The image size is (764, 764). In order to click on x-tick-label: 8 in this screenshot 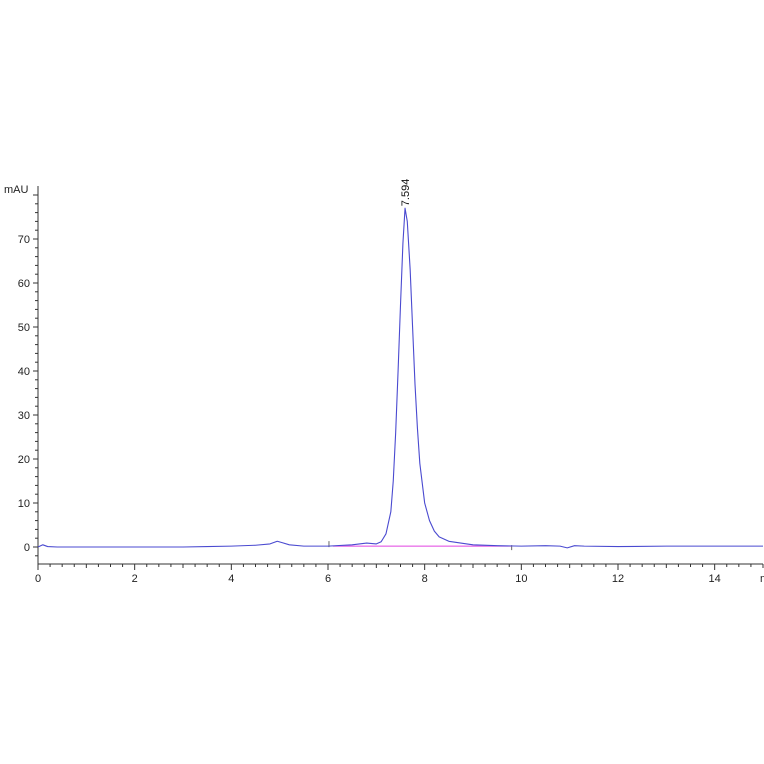, I will do `click(425, 579)`.